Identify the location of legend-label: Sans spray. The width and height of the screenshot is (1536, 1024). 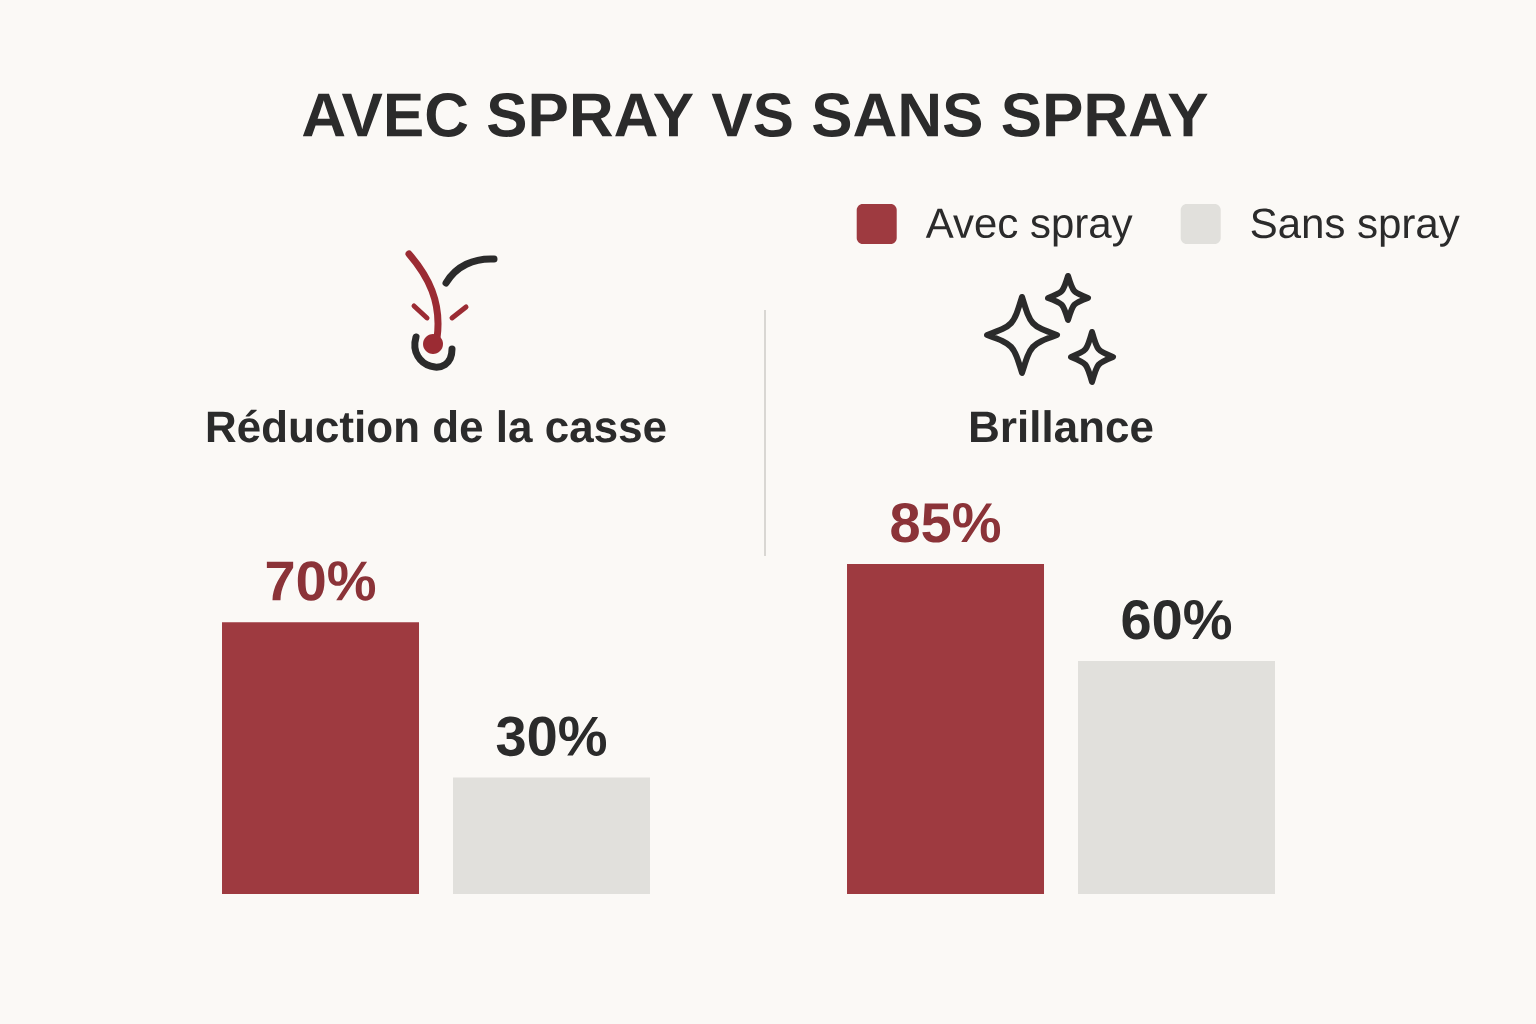
(1355, 227).